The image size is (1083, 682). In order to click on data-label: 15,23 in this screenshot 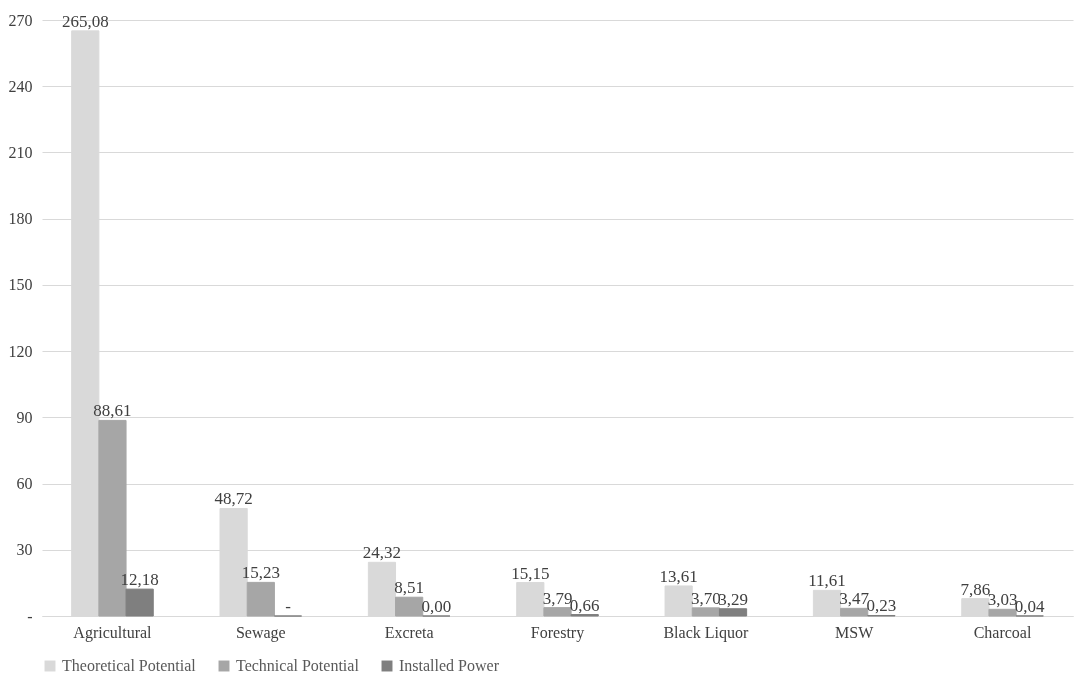, I will do `click(260, 573)`.